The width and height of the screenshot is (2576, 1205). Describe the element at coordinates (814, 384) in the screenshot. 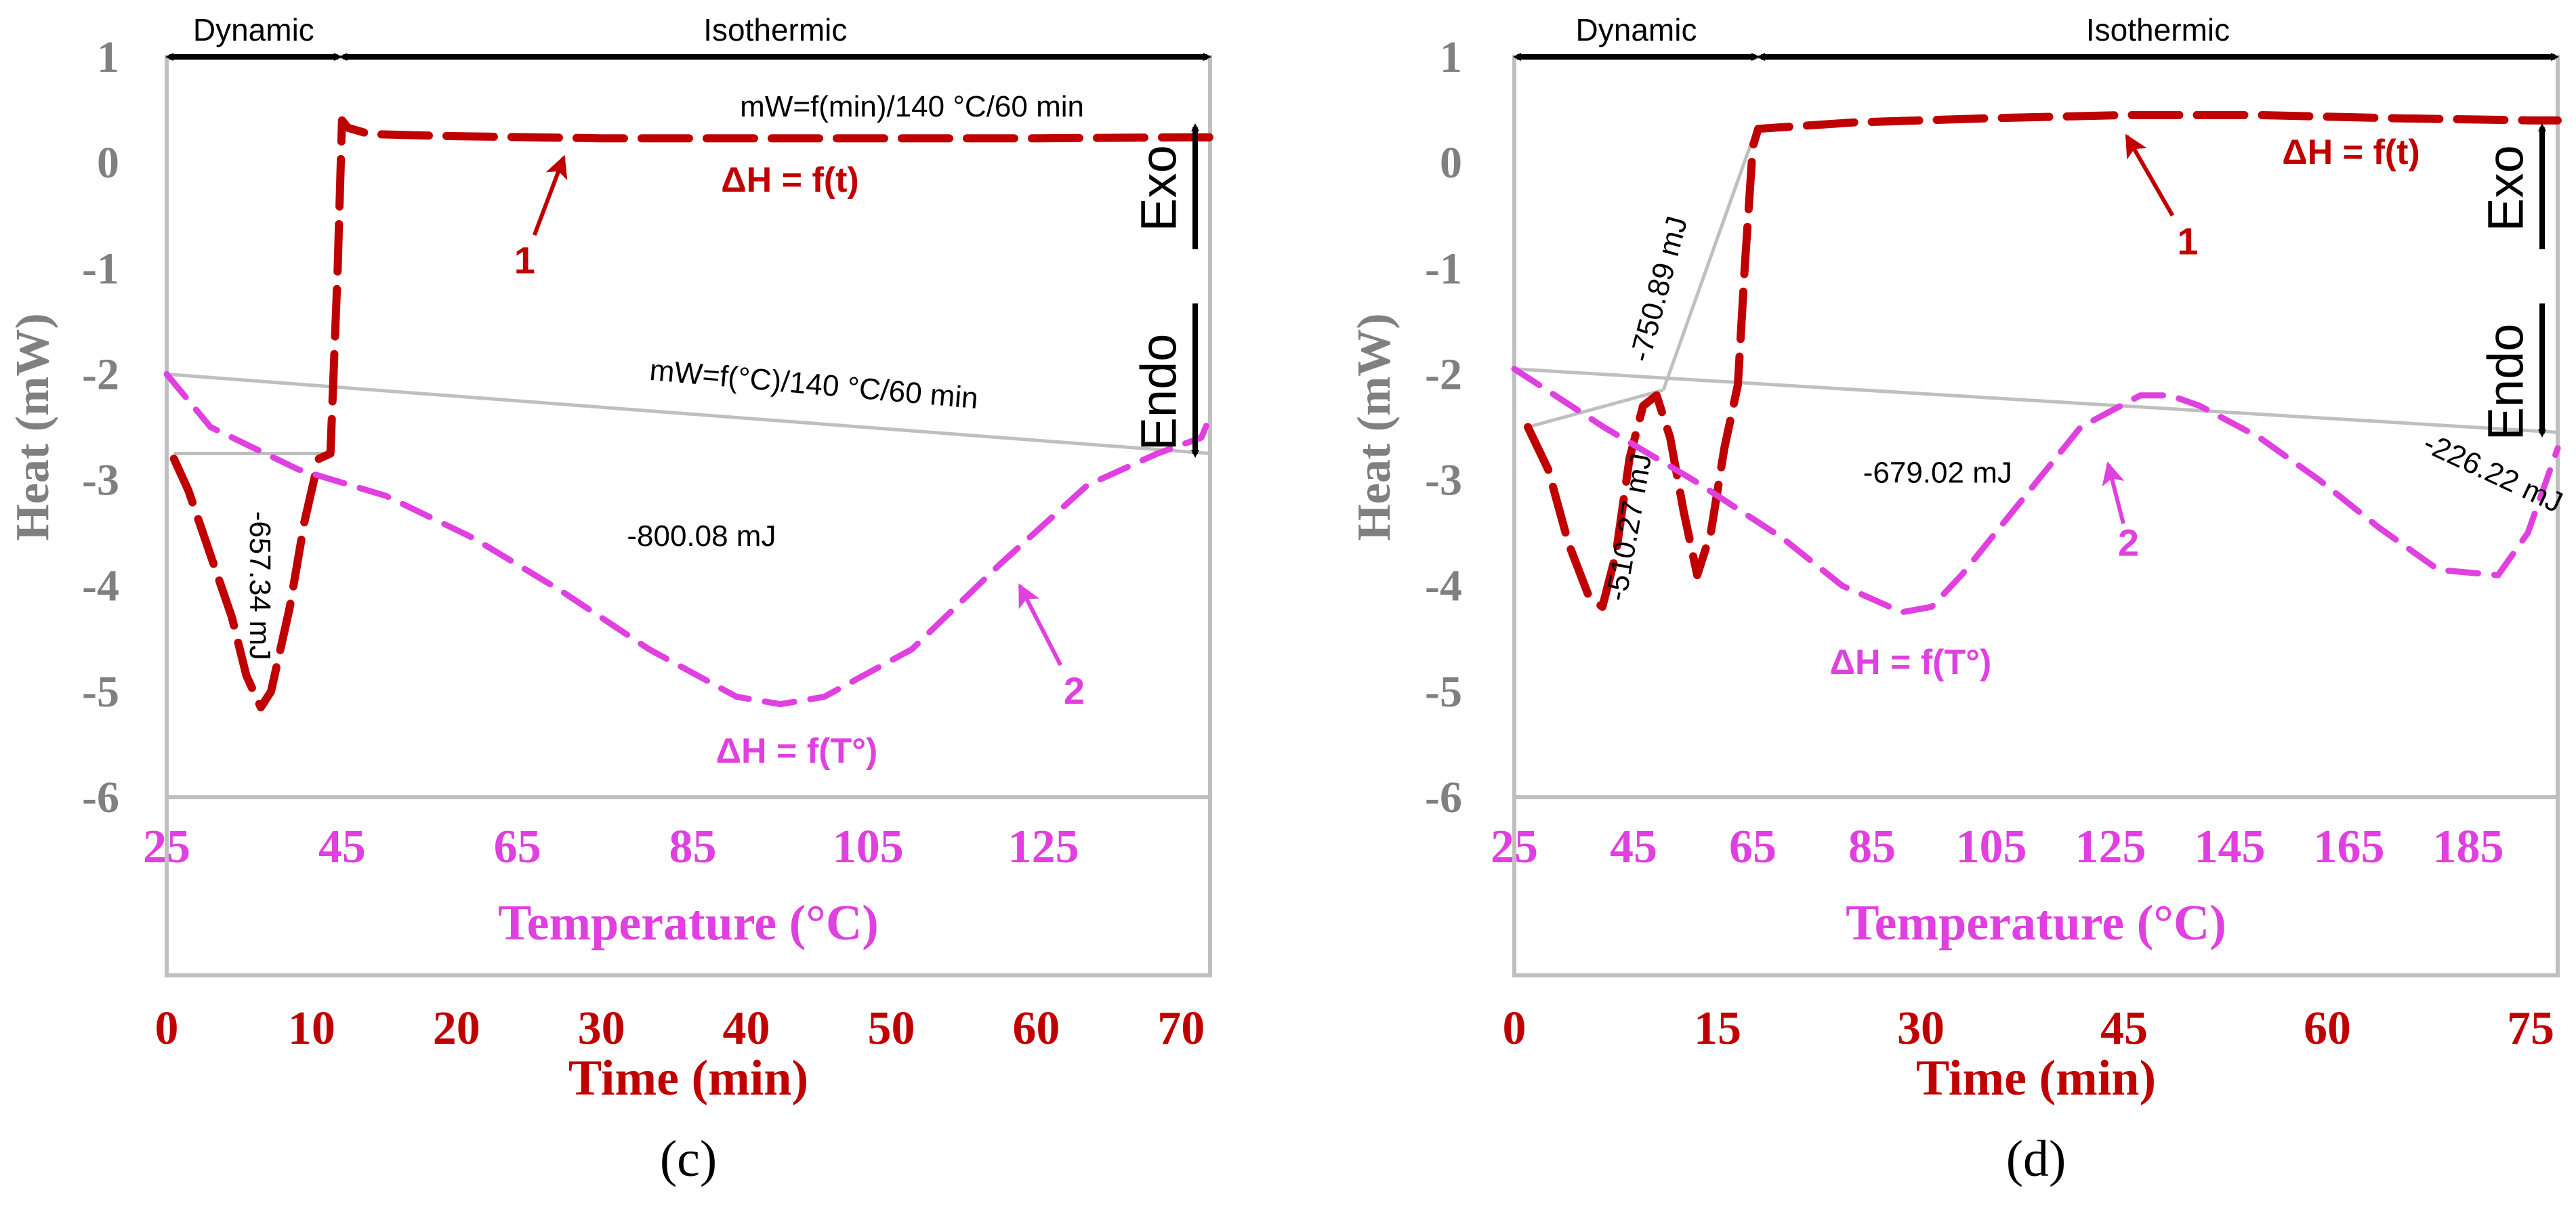

I see `series-2-subtitle: mW=f(°C)/140 °C/60 min` at that location.